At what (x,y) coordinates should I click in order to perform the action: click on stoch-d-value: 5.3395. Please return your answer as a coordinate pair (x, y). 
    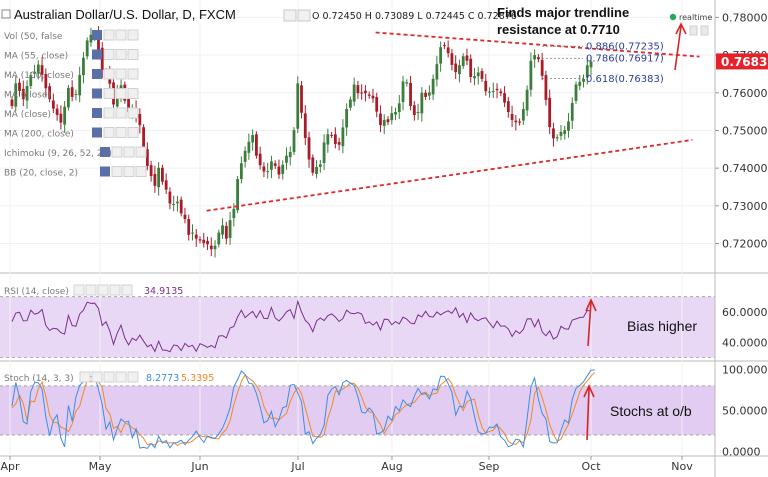
    Looking at the image, I should click on (197, 378).